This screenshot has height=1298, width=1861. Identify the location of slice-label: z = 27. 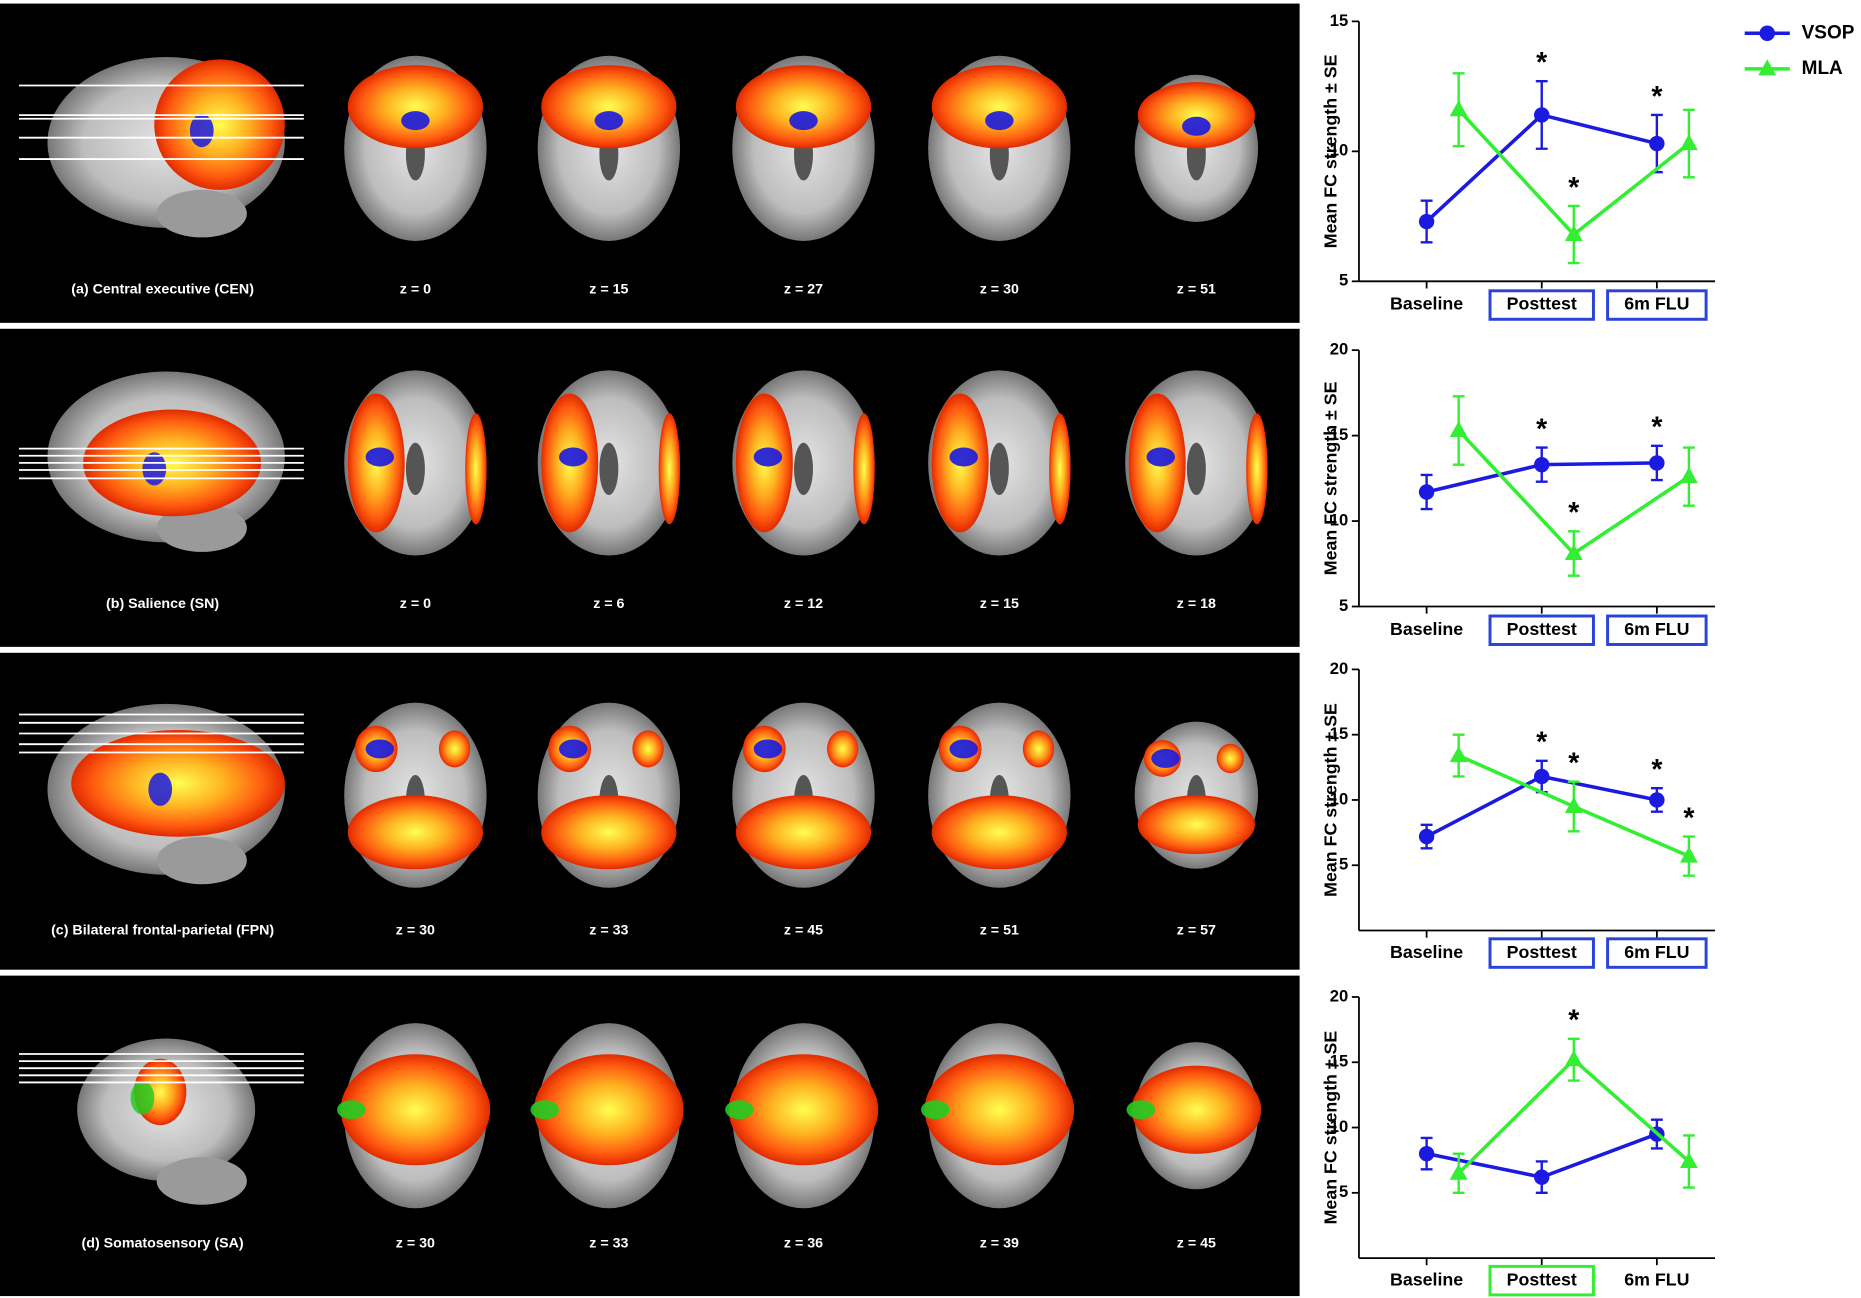
(803, 289).